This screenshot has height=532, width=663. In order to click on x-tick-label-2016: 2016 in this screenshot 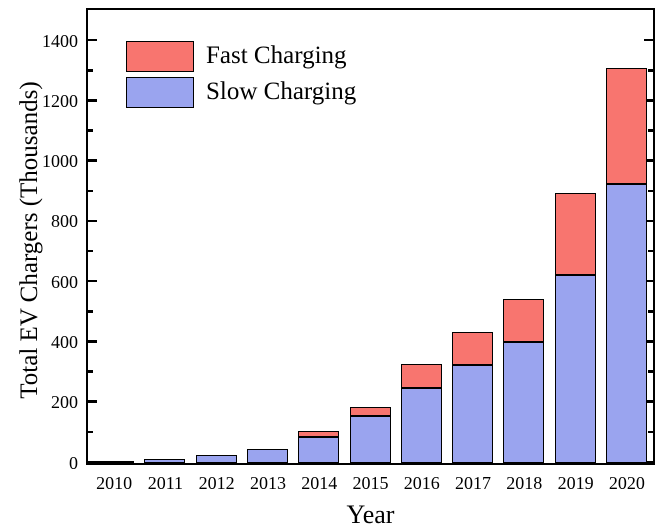, I will do `click(421, 483)`.